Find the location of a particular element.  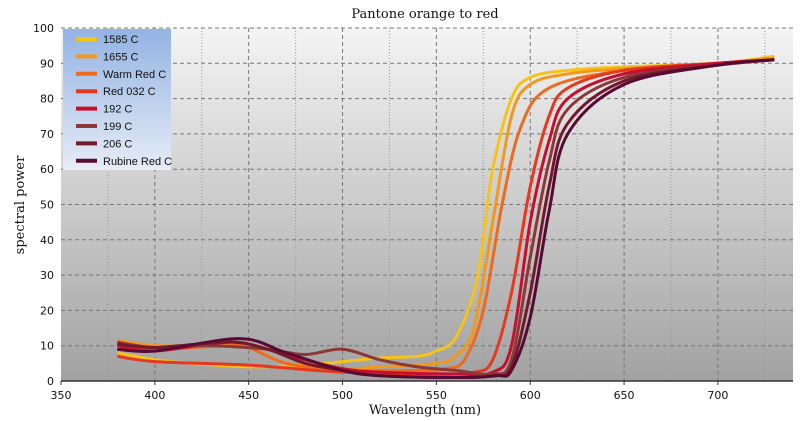

y-tick-label: 80 is located at coordinates (47, 99).